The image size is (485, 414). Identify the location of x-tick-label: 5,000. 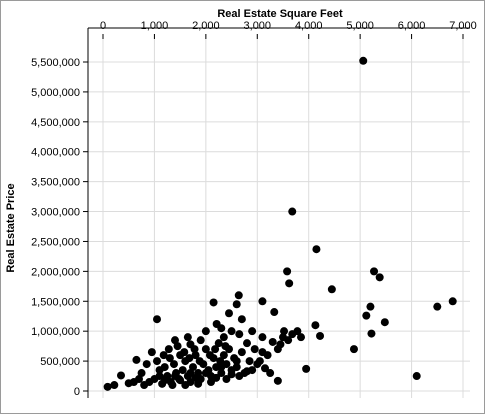
(360, 26).